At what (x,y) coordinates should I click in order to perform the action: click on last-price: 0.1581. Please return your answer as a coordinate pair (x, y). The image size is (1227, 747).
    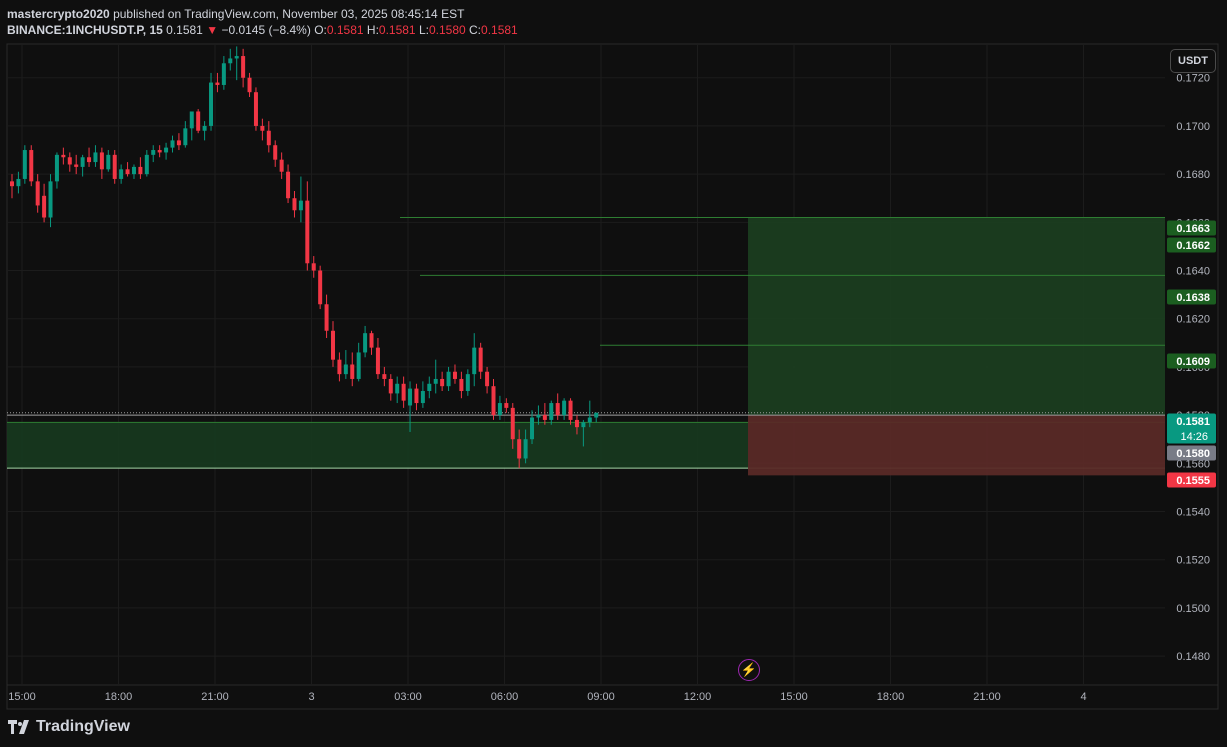
    Looking at the image, I should click on (184, 30).